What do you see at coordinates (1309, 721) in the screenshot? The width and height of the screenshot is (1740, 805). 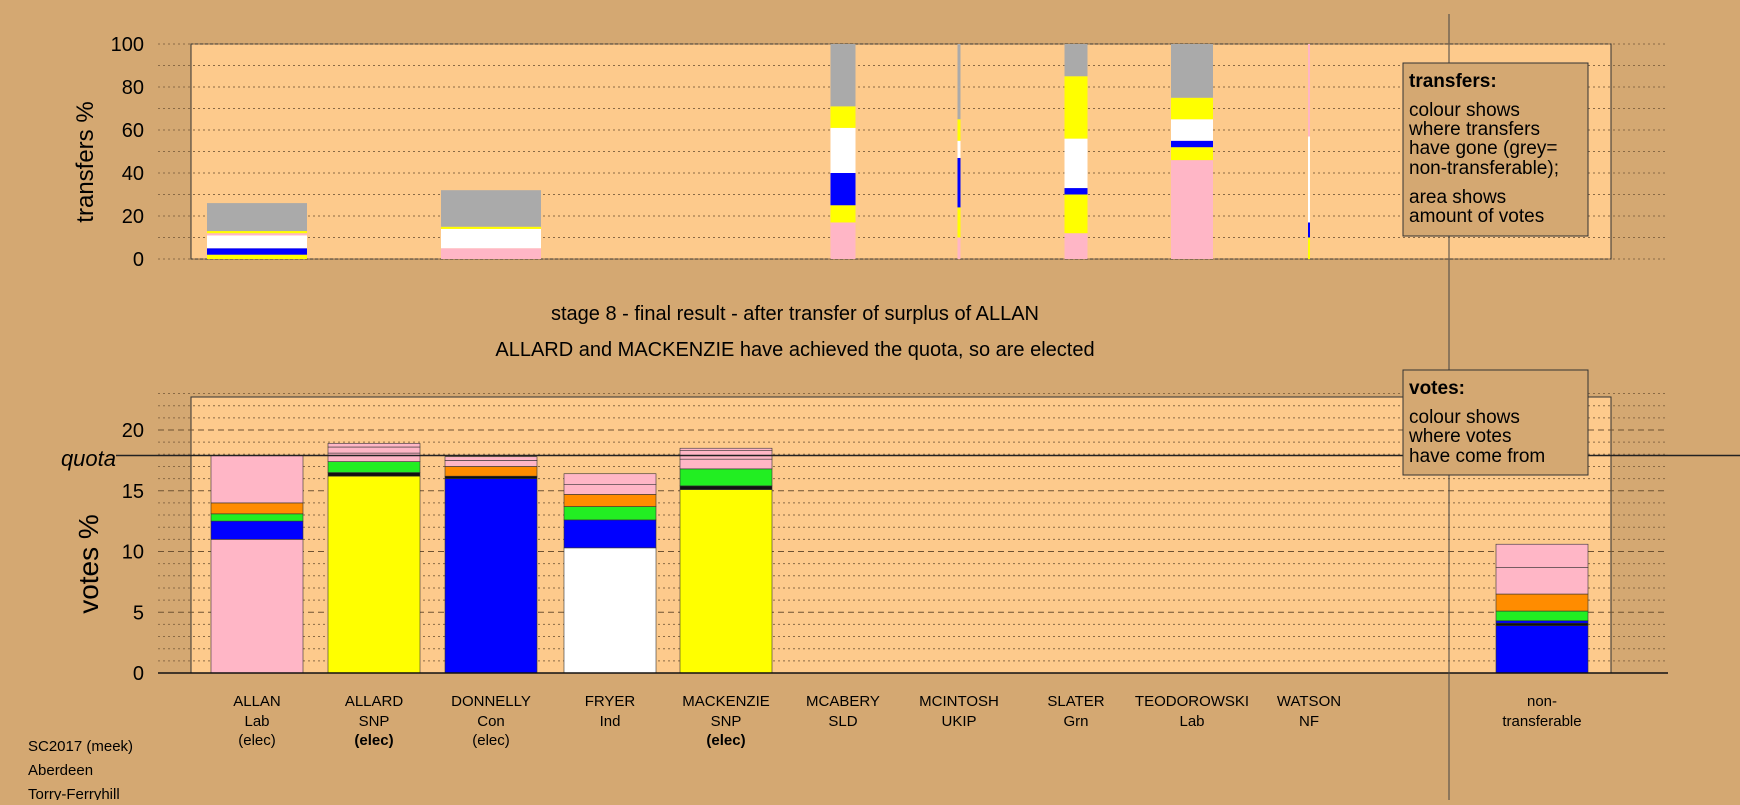 I see `candidate-party-label: NF` at bounding box center [1309, 721].